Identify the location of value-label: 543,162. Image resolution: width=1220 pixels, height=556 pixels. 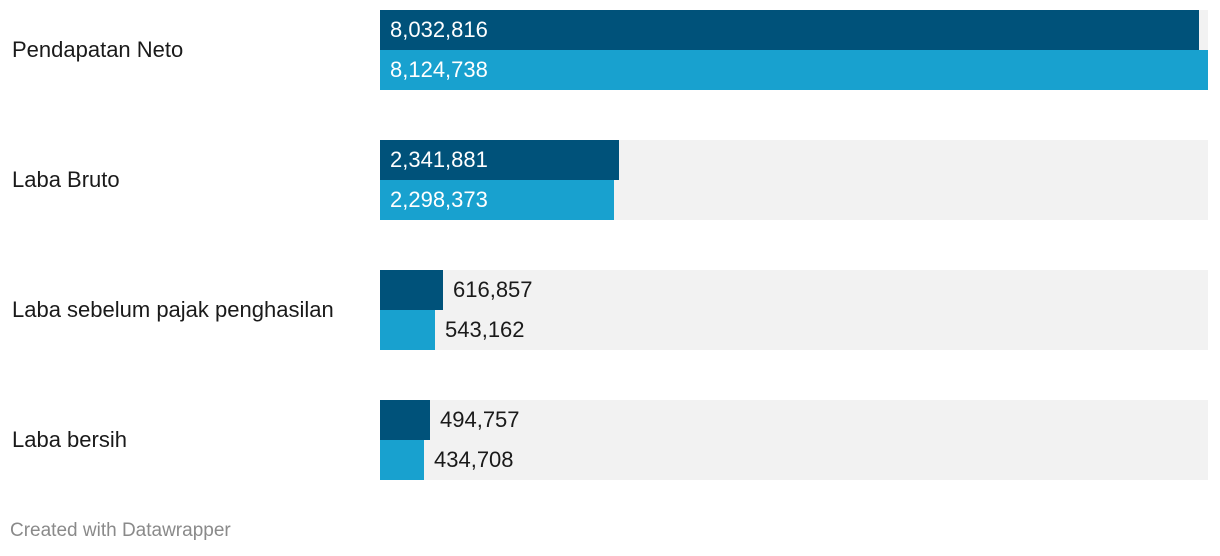
(485, 329).